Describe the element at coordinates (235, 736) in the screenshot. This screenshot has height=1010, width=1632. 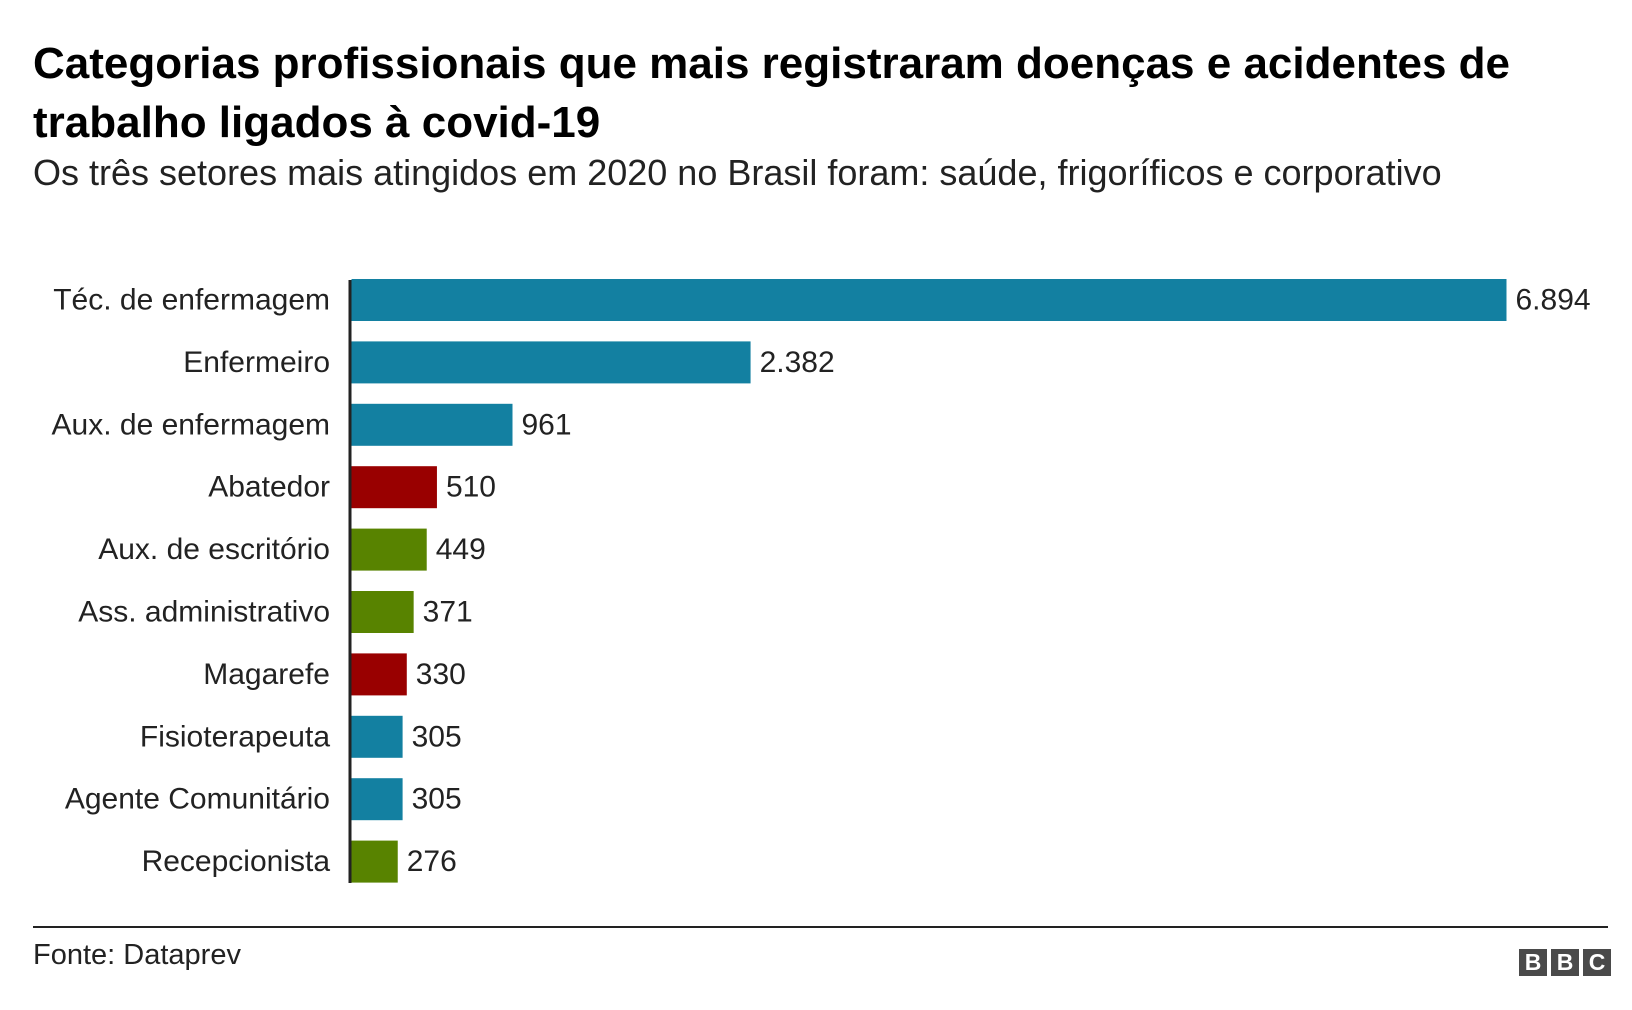
I see `category-label: Fisioterapeuta` at that location.